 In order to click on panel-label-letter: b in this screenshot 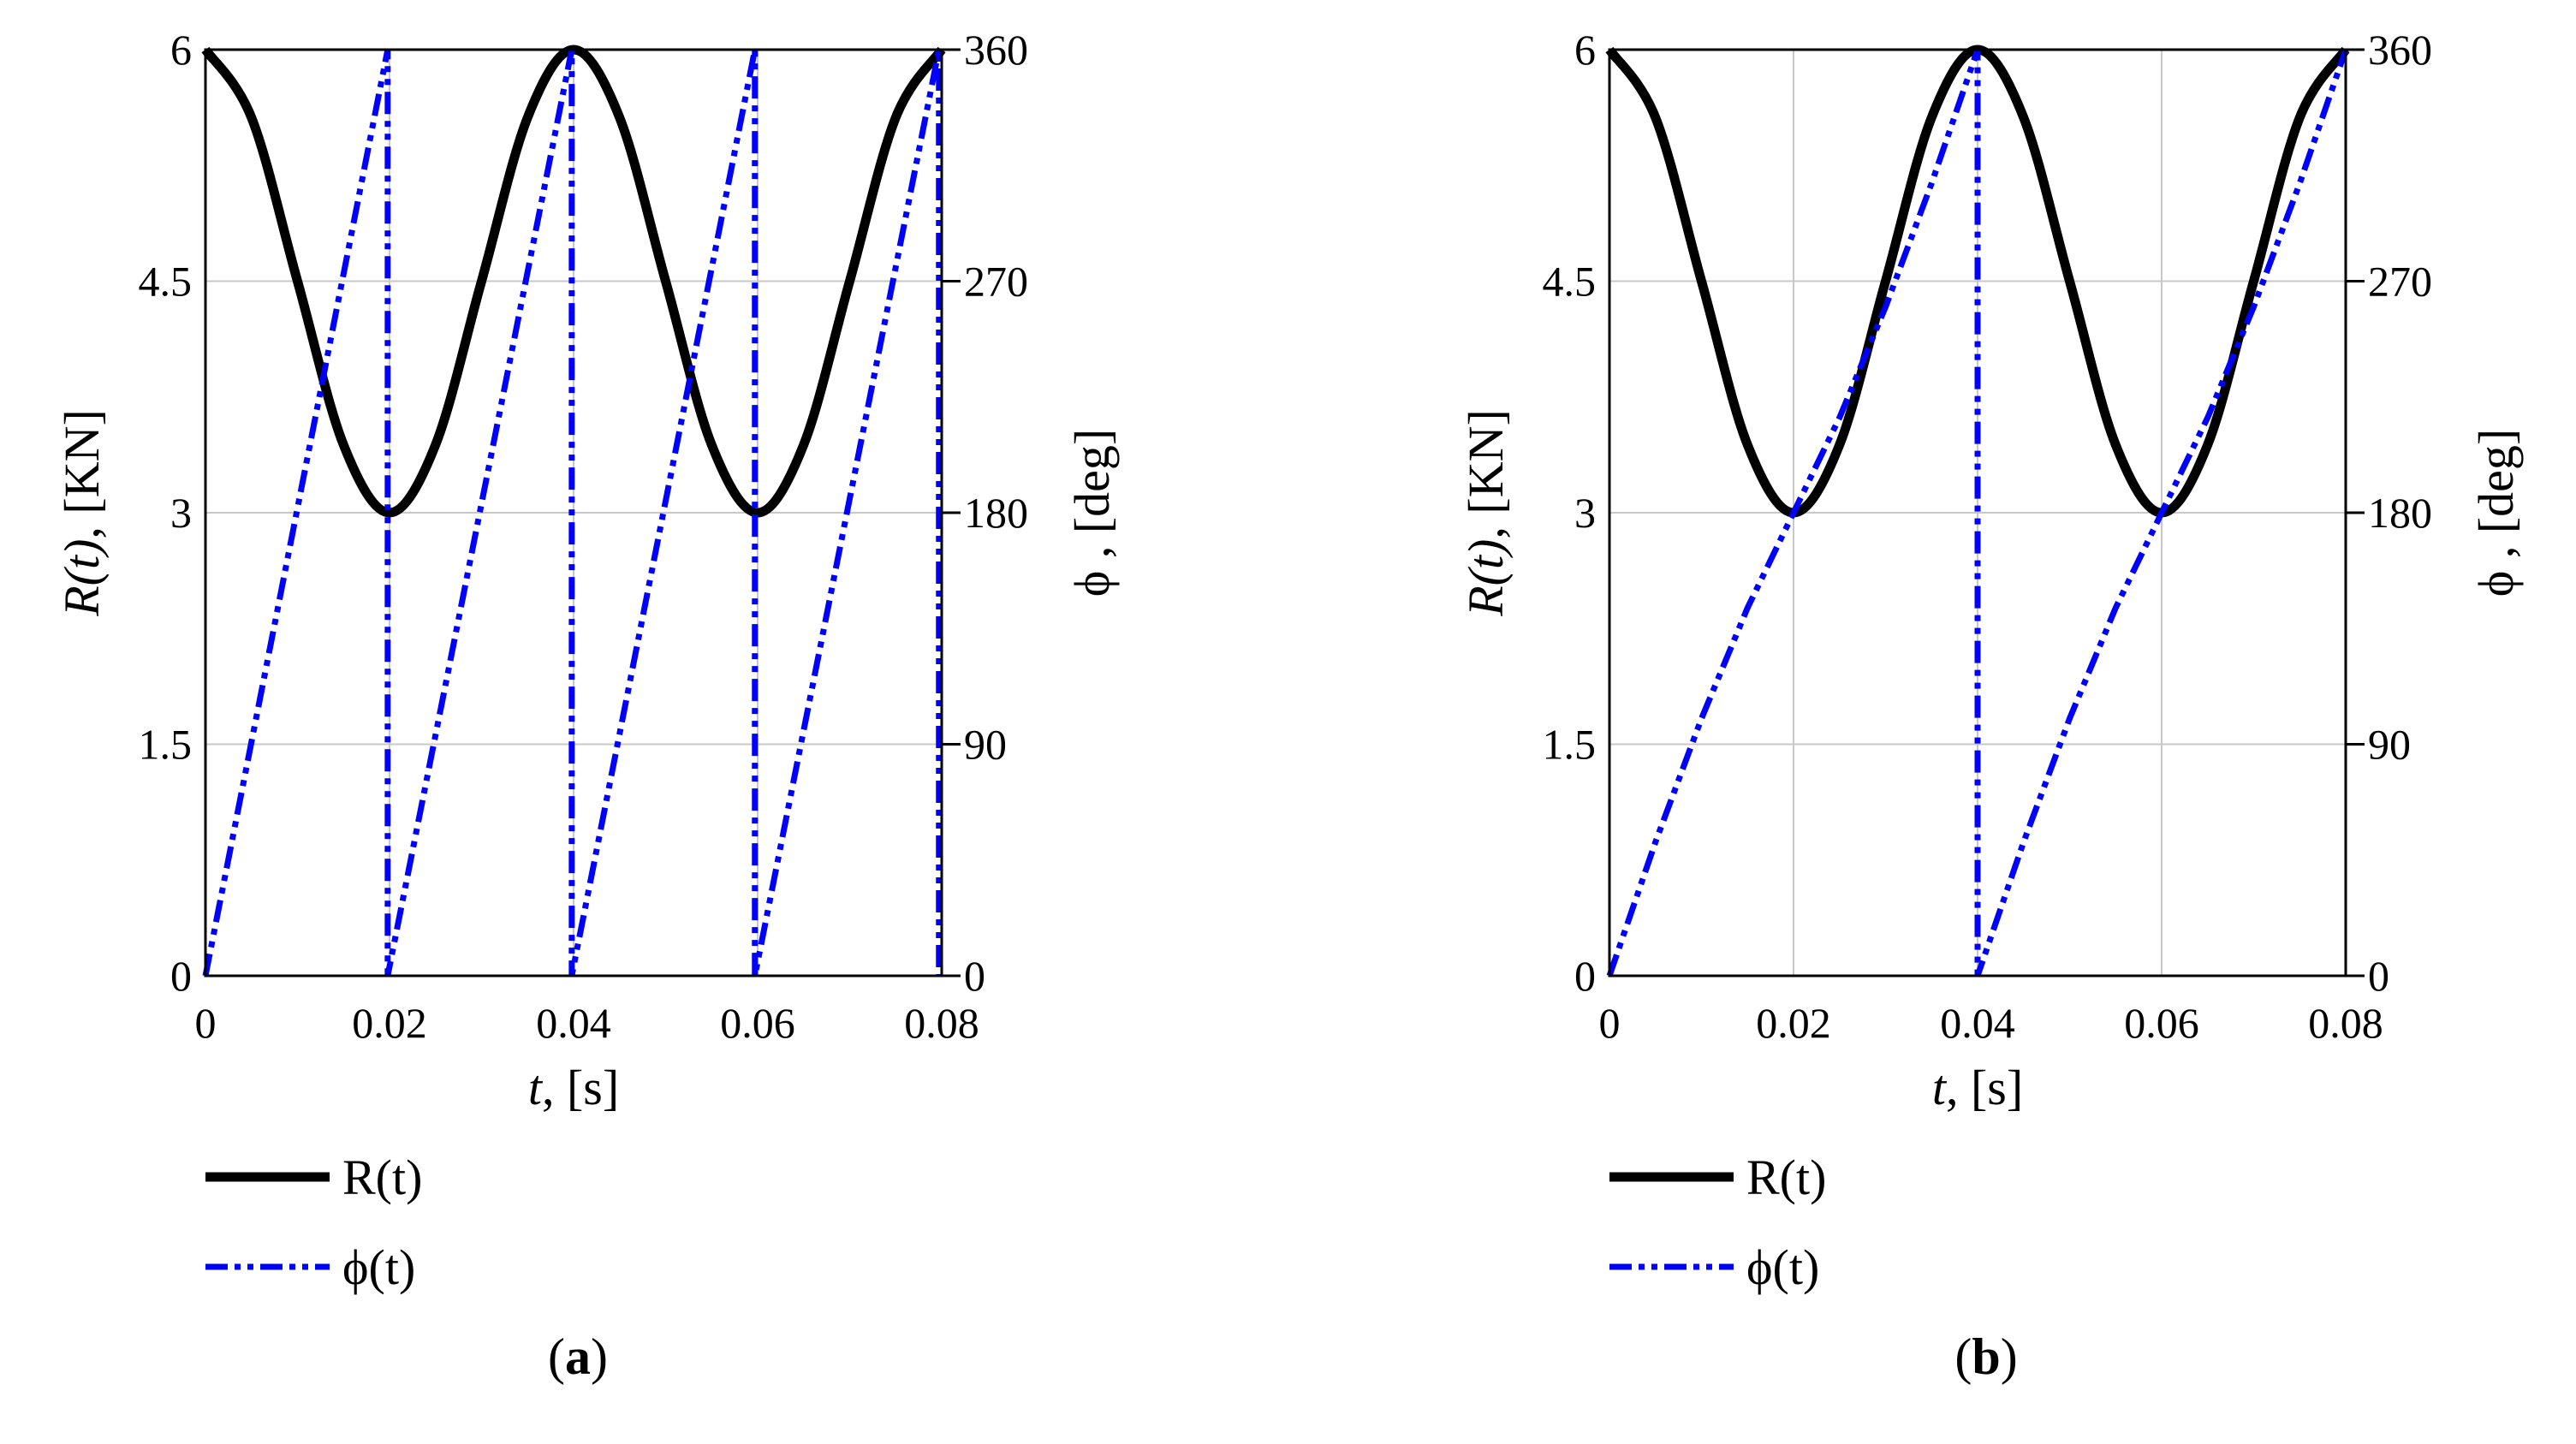, I will do `click(1986, 1356)`.